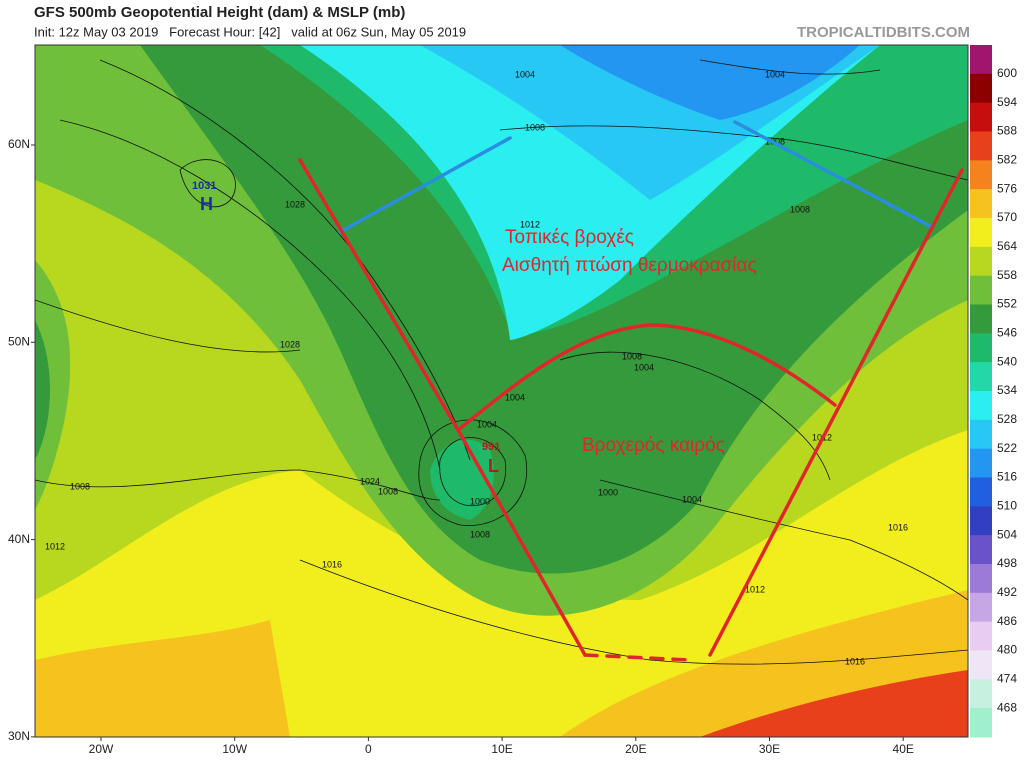 This screenshot has height=762, width=1024. What do you see at coordinates (1007, 448) in the screenshot?
I see `colorbar-label: 522` at bounding box center [1007, 448].